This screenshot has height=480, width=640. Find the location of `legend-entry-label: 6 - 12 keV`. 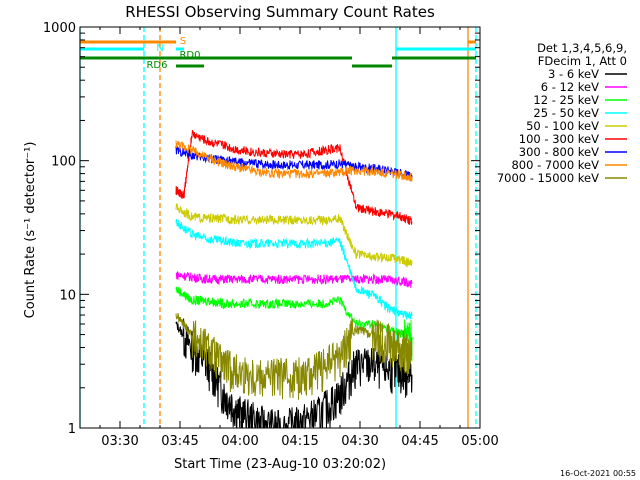

legend-entry-label: 6 - 12 keV is located at coordinates (570, 87).